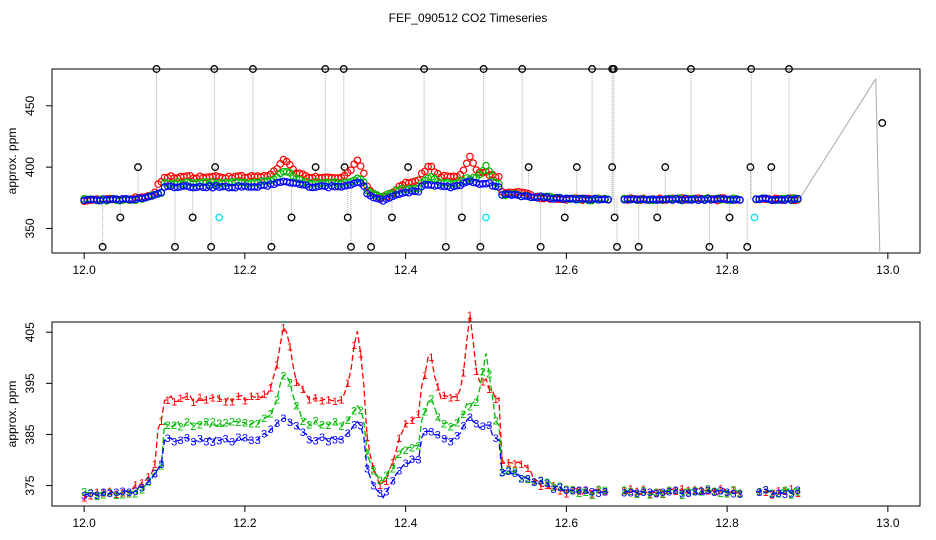  Describe the element at coordinates (12, 161) in the screenshot. I see `top-y-label: approx. ppm` at that location.